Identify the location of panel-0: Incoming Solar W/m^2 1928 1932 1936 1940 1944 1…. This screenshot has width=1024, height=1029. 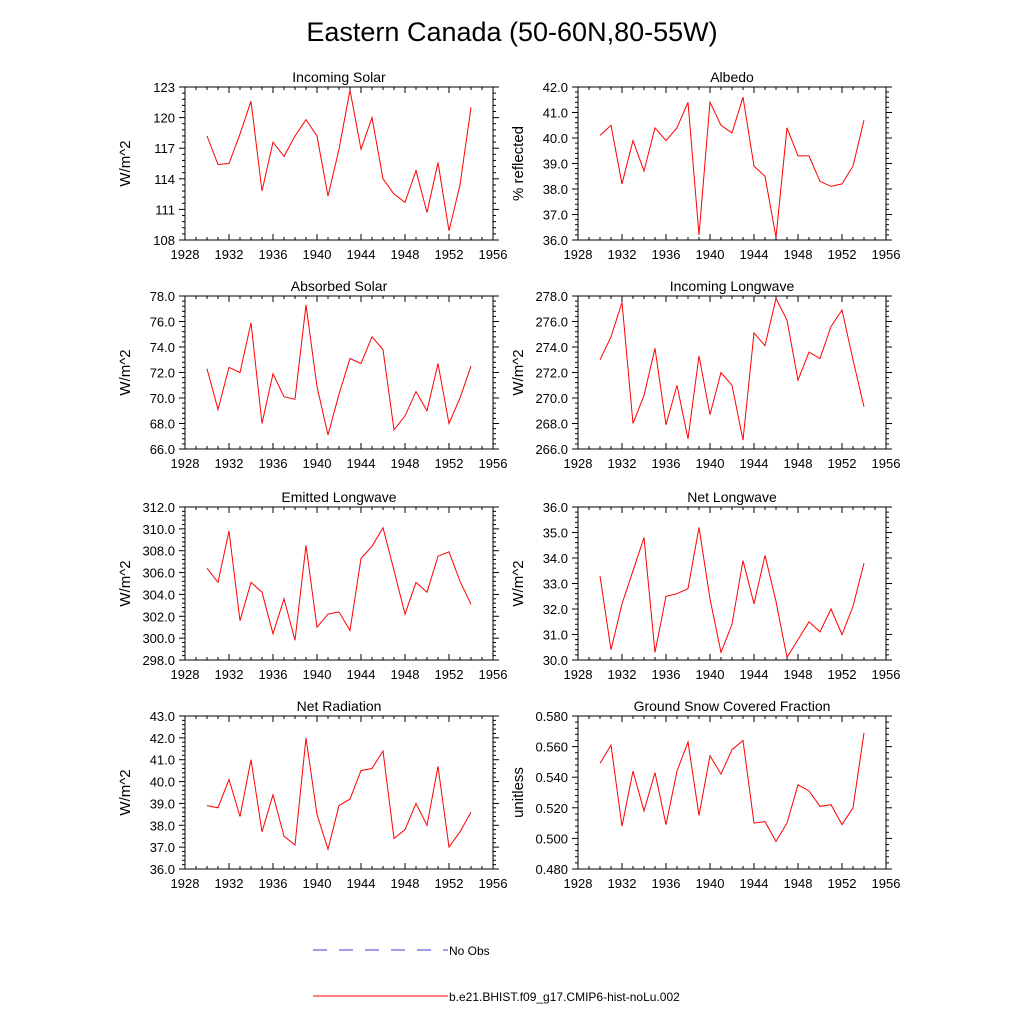
(312, 165).